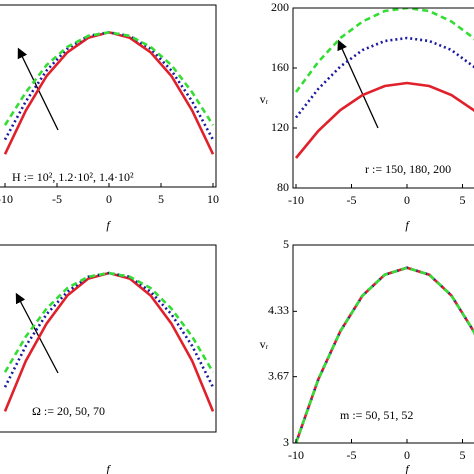 This screenshot has height=474, width=474. I want to click on annotation: H := 10², 1.2·10², 1.4·10², so click(73, 177).